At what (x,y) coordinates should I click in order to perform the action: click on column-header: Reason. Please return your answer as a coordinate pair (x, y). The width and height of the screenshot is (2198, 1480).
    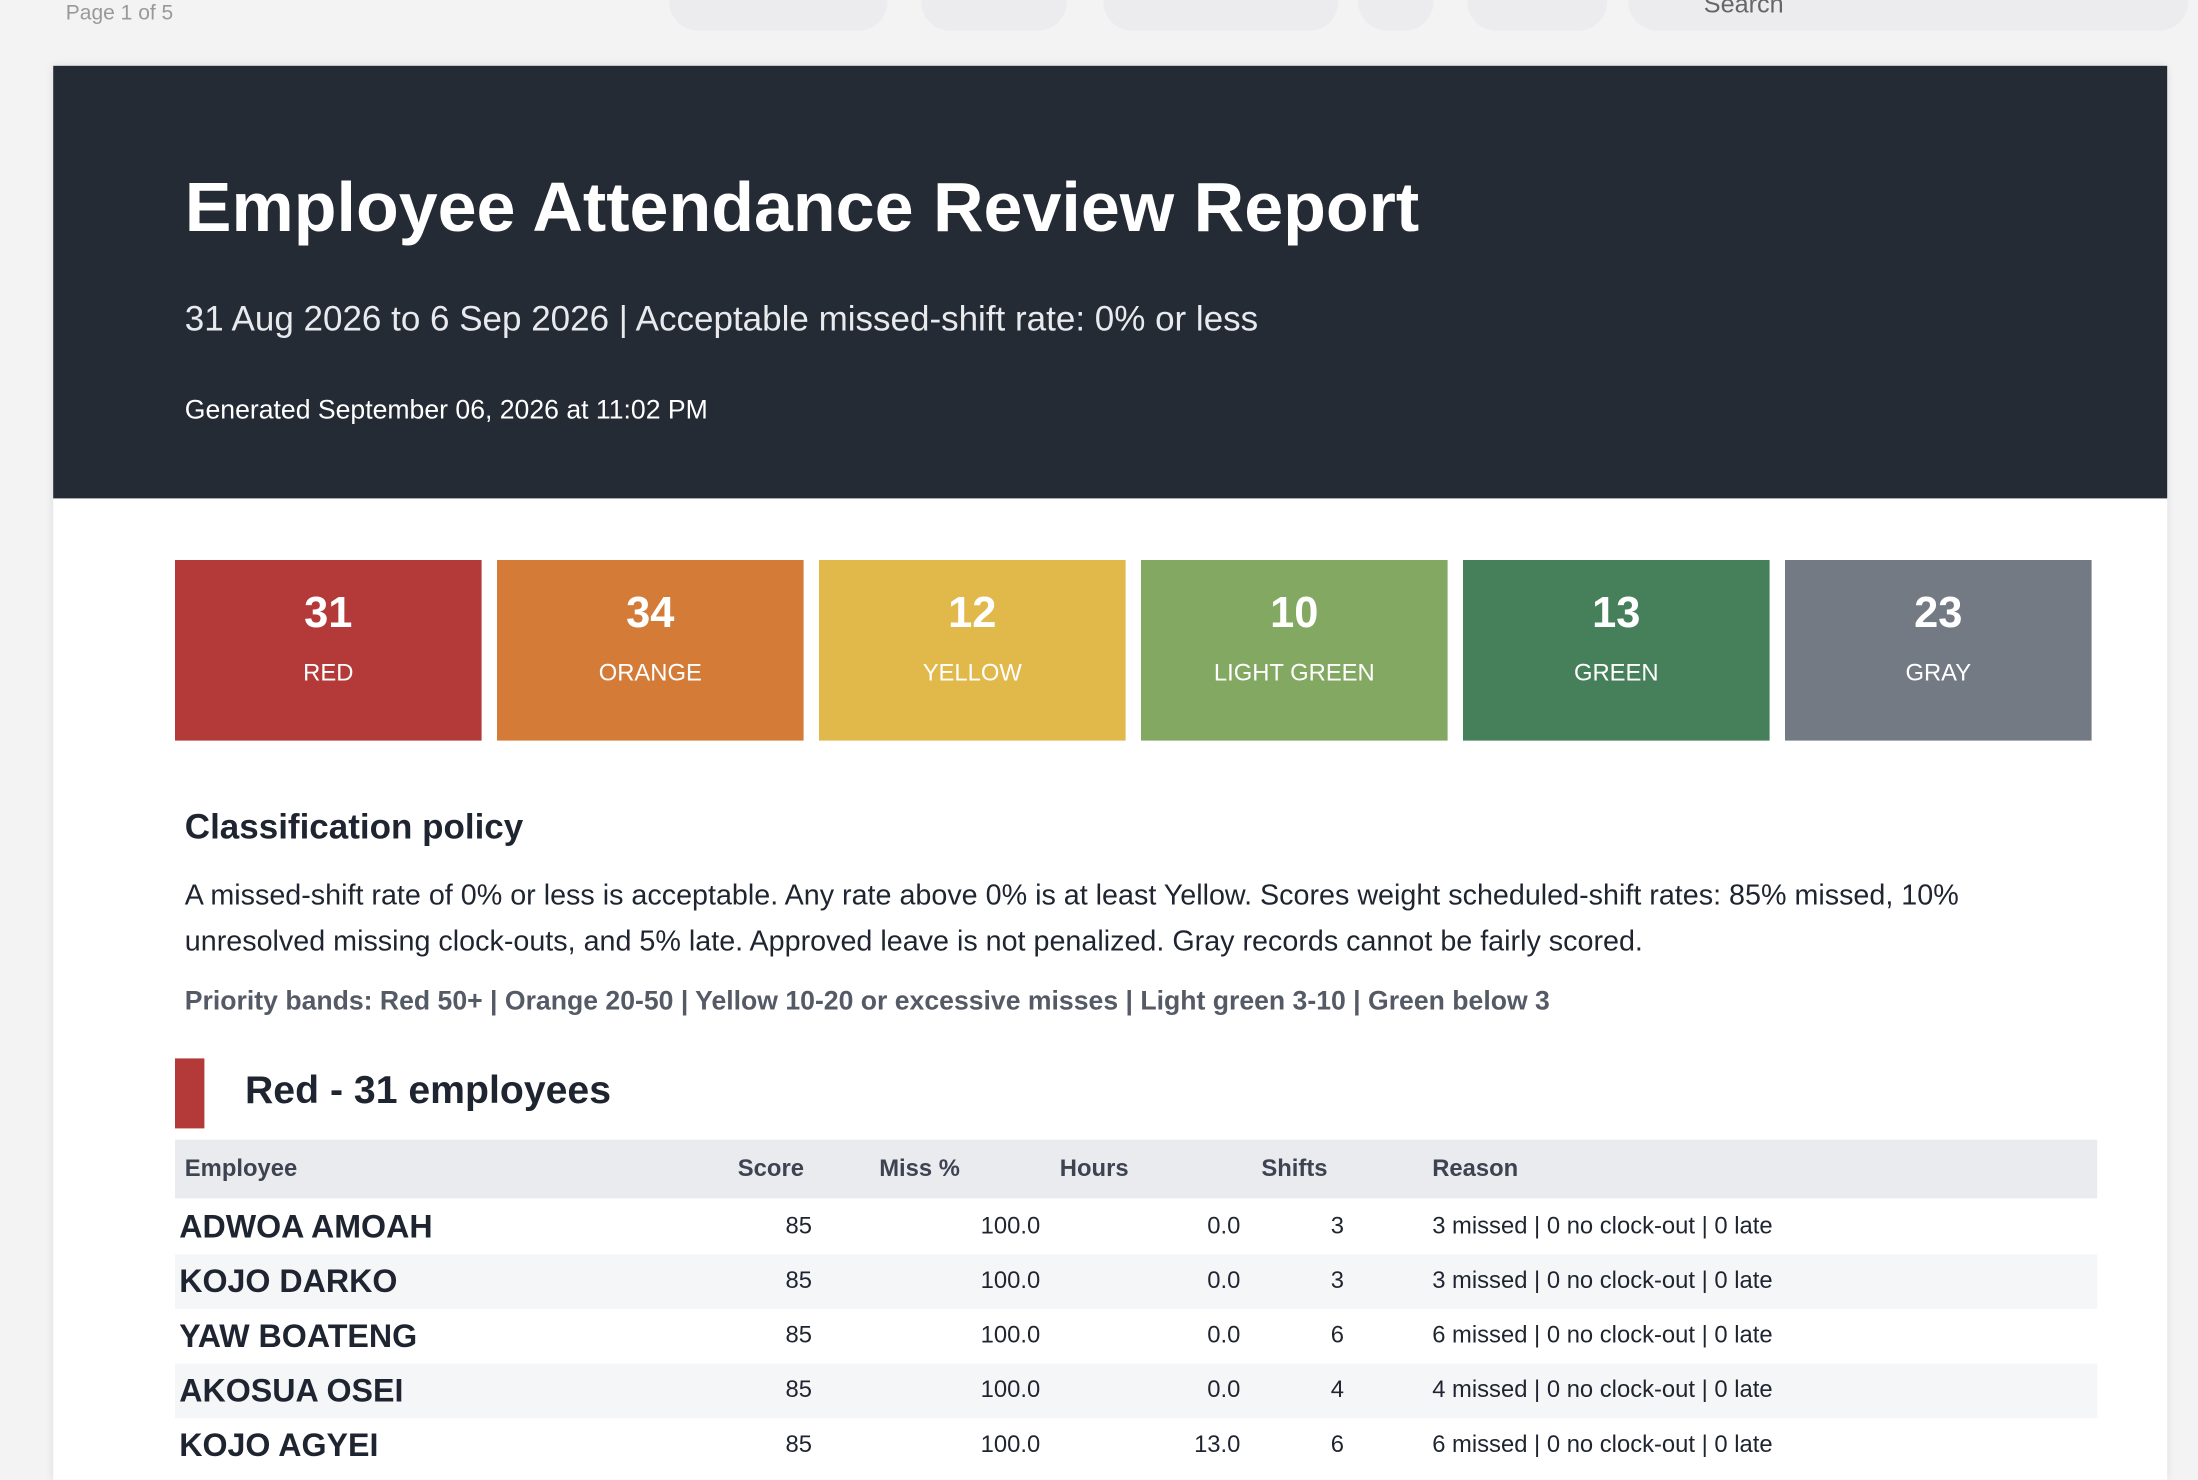
    Looking at the image, I should click on (1475, 1168).